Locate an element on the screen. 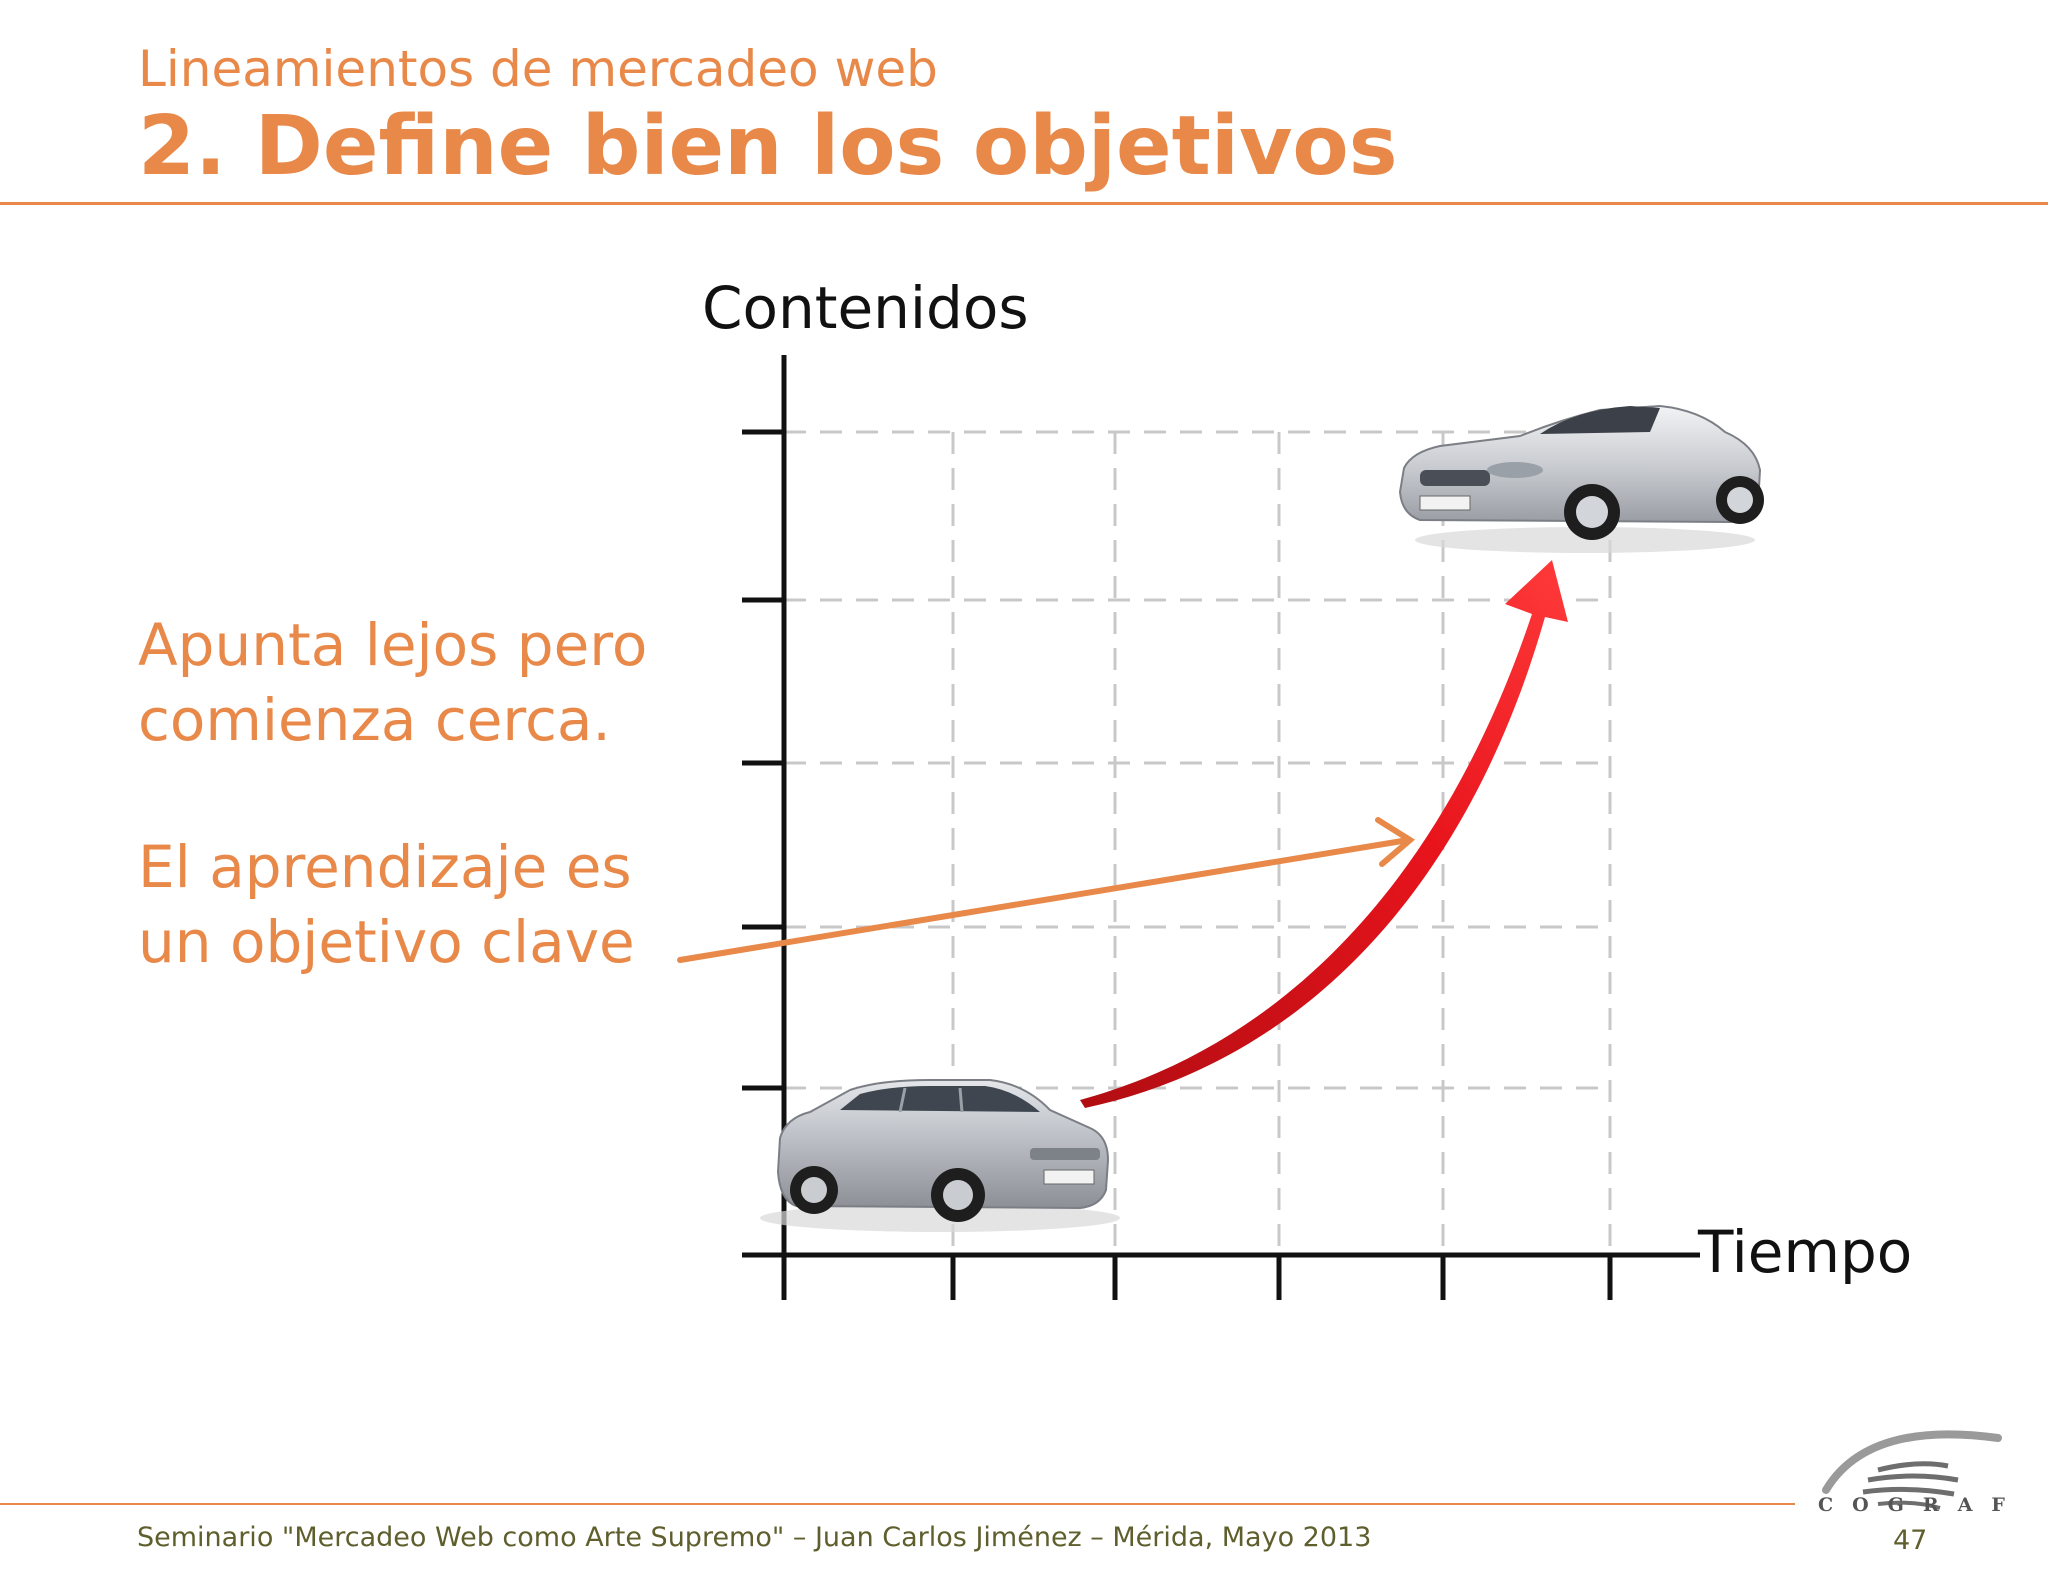 The width and height of the screenshot is (2048, 1582). x-axis-ticks is located at coordinates (1281, 1277).